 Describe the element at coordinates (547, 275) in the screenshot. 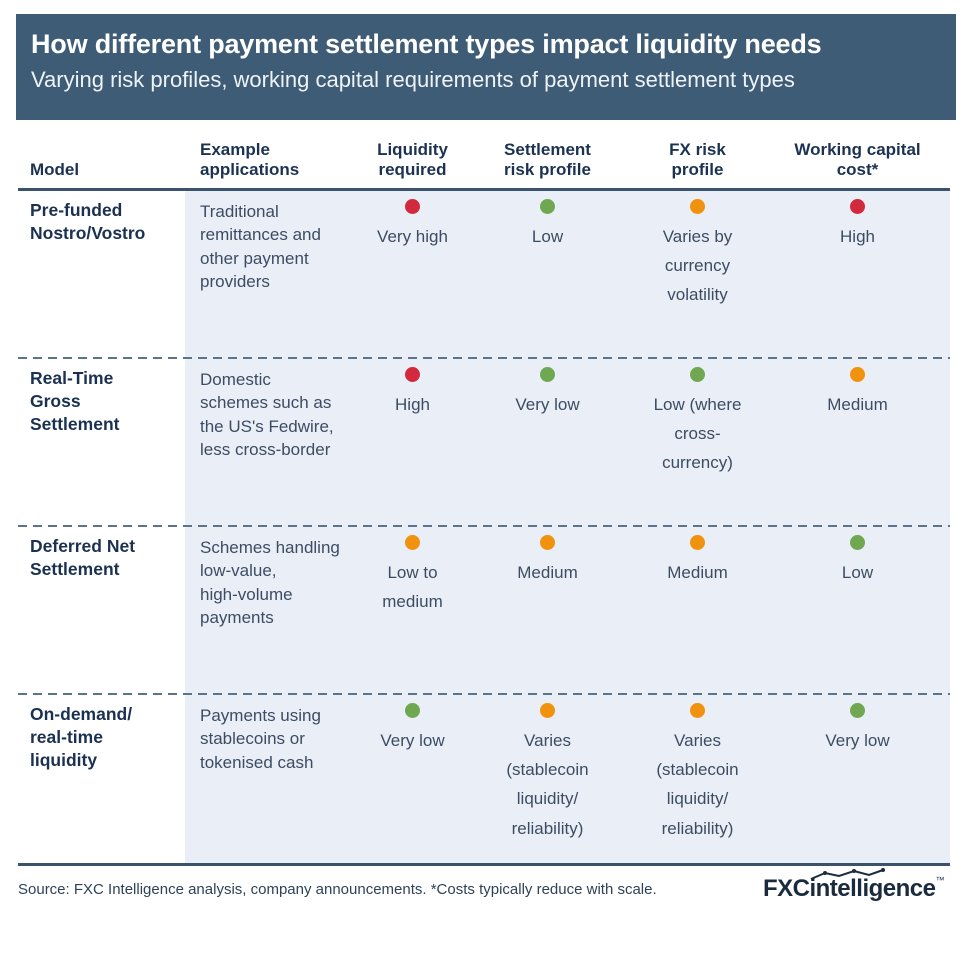

I see `settlement-risk-cell: Low` at that location.